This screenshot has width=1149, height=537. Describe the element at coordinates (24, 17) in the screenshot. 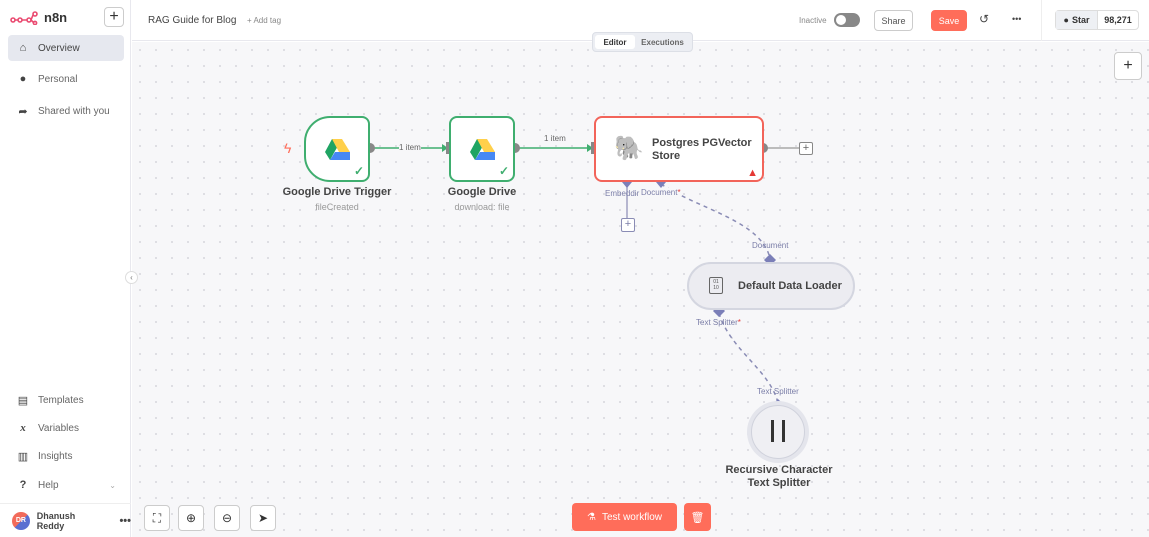

I see `logo-icon` at that location.